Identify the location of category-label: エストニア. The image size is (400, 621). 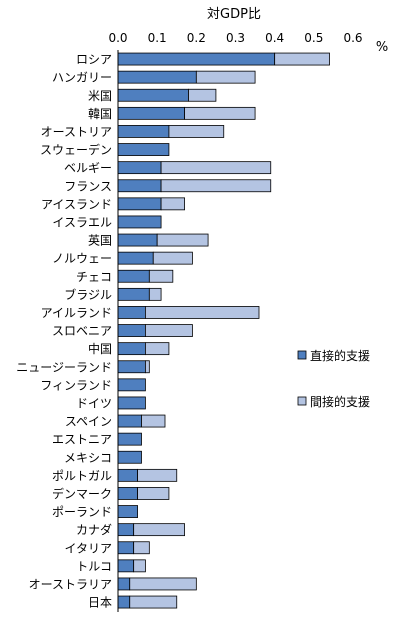
(82, 440).